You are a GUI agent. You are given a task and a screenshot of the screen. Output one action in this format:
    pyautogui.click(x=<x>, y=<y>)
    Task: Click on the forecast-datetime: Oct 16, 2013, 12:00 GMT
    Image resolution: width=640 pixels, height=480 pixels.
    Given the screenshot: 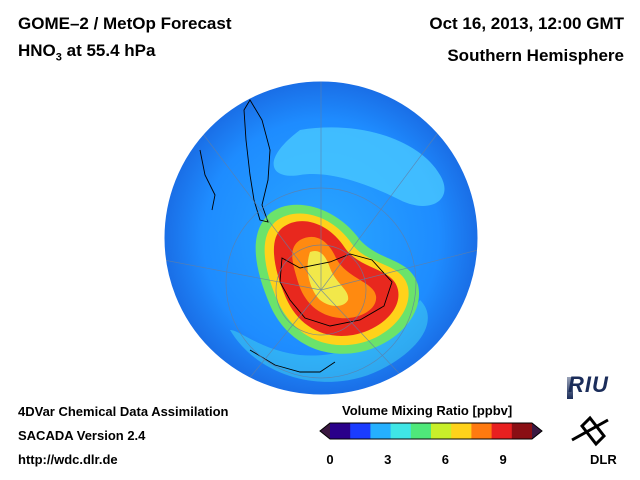 What is the action you would take?
    pyautogui.click(x=526, y=23)
    